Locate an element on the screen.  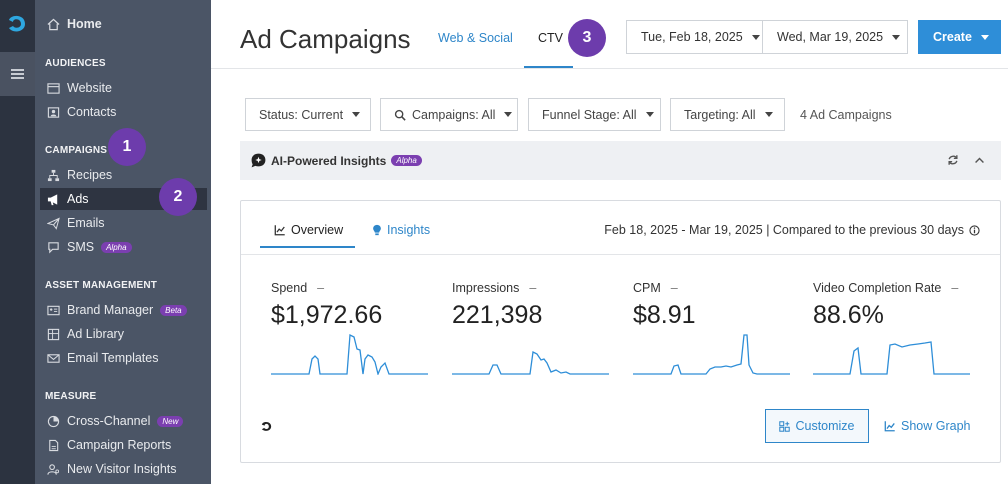
sidebar-item-label: SMS is located at coordinates (81, 247).